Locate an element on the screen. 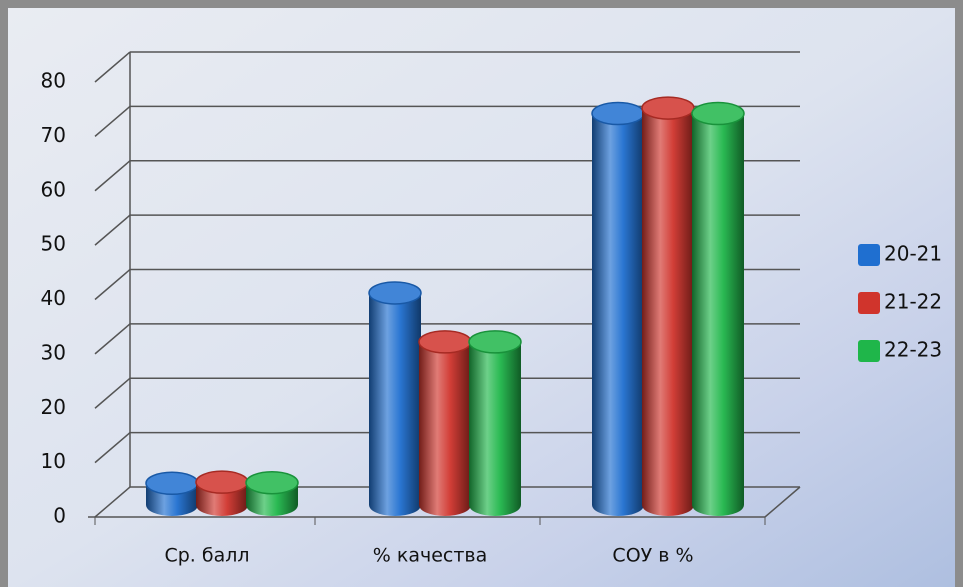 Image resolution: width=963 pixels, height=587 pixels. legend-label: 20-21 is located at coordinates (913, 254).